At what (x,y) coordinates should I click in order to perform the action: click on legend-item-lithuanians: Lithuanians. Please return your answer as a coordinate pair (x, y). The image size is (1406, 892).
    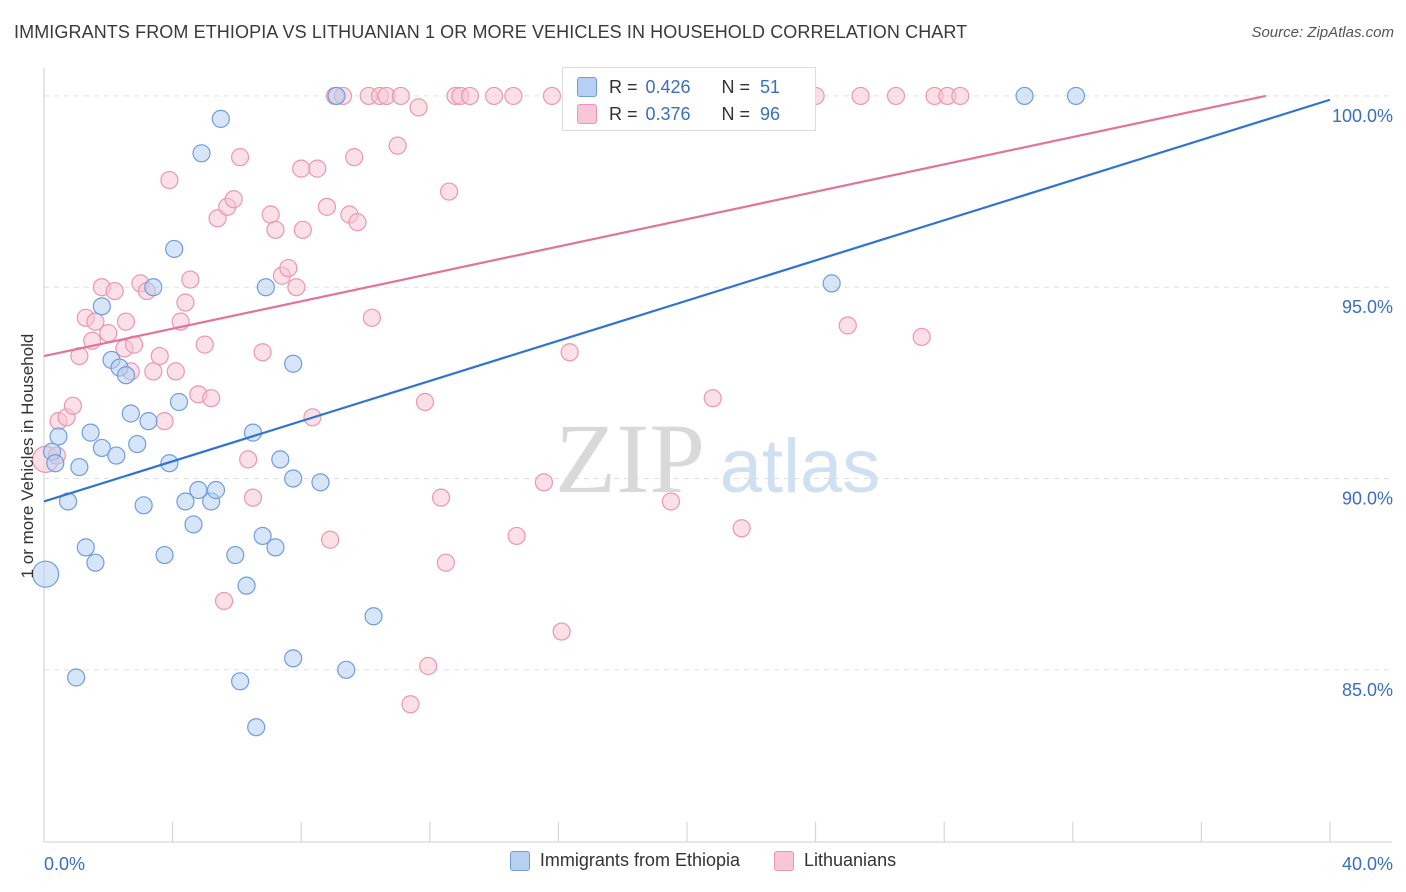
    Looking at the image, I should click on (835, 860).